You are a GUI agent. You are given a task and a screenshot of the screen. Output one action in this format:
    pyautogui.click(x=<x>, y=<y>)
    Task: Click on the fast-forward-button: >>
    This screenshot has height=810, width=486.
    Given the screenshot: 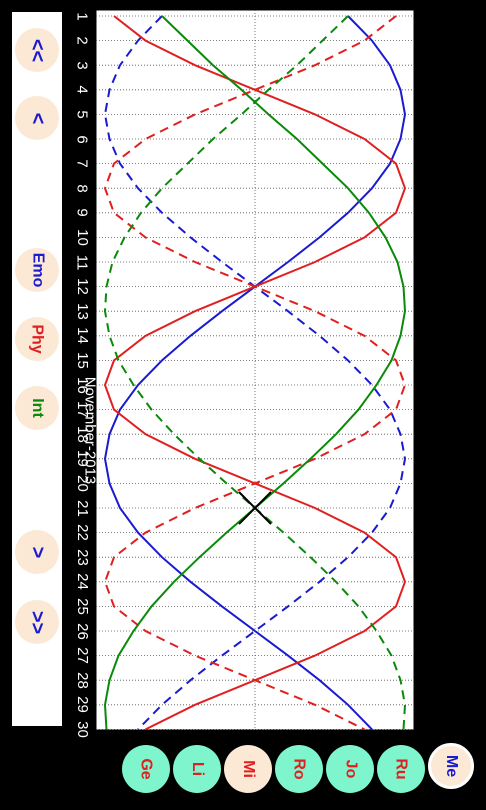 What is the action you would take?
    pyautogui.click(x=37, y=622)
    